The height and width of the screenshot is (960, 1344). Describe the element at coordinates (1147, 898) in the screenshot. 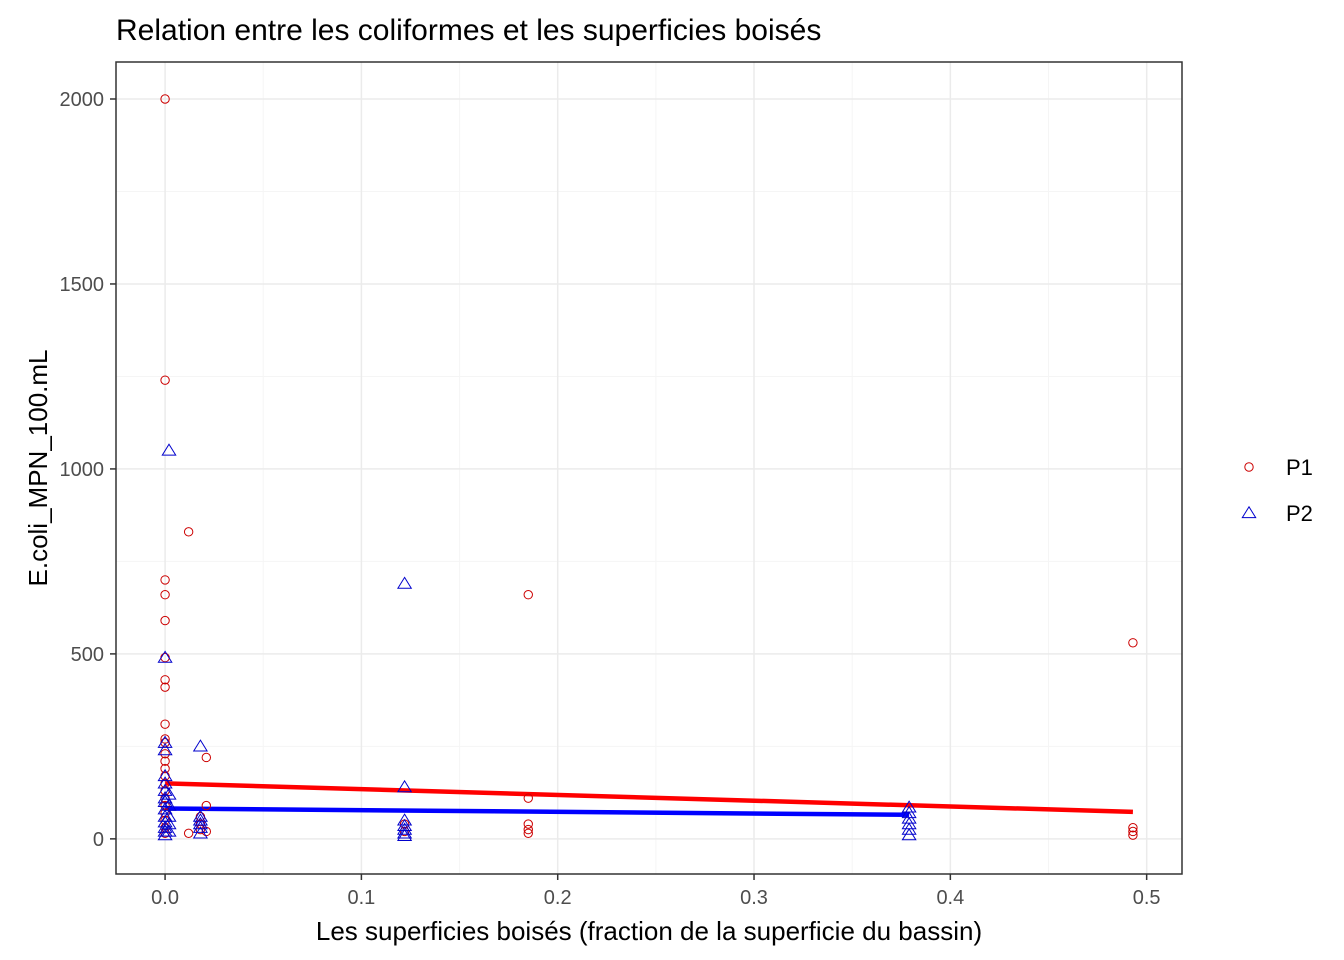

I see `x-tick-label: 0.5` at that location.